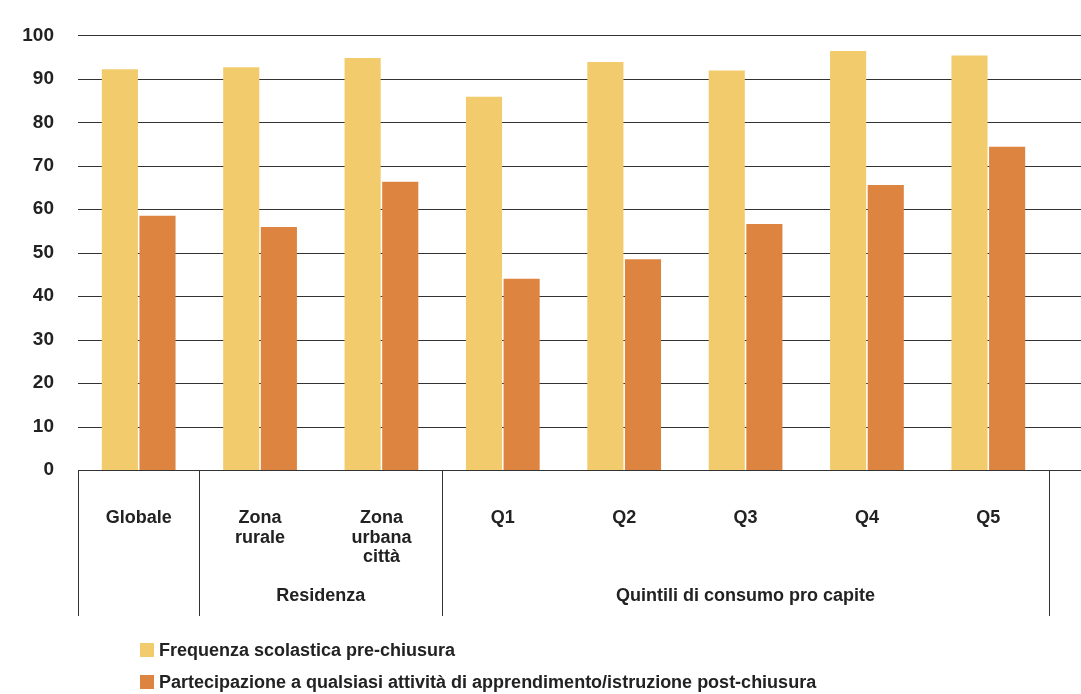 Image resolution: width=1081 pixels, height=694 pixels. Describe the element at coordinates (624, 516) in the screenshot. I see `x-tick-label: Q2` at that location.